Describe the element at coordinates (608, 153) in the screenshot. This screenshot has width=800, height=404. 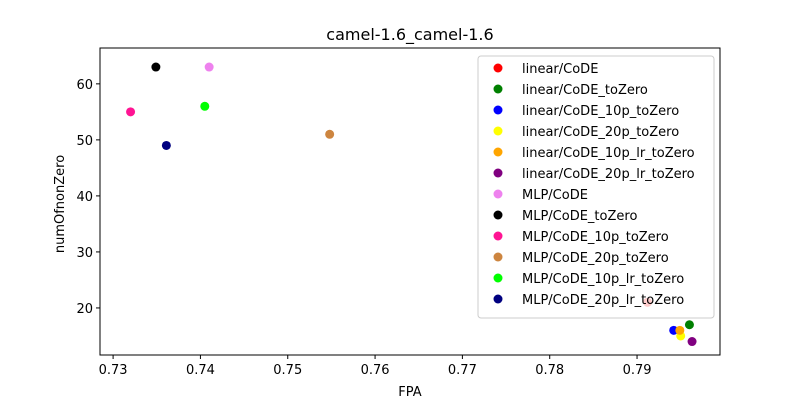
I see `legend-label: linear/CoDE_10p_lr_toZero` at that location.